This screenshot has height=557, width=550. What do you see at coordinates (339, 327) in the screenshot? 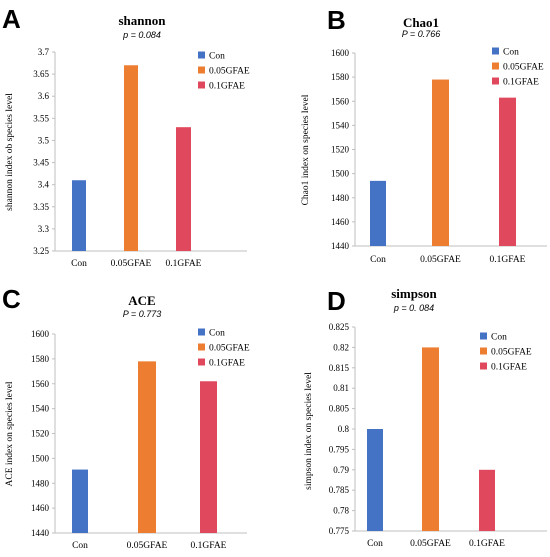
I see `y-tick-label: 0.825` at bounding box center [339, 327].